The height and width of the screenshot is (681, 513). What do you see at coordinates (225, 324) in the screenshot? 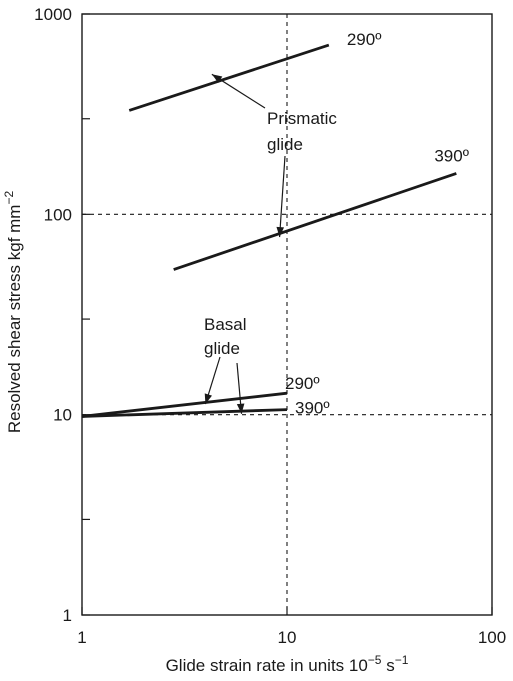
I see `annotation-basal-glide-line-1: Basal` at bounding box center [225, 324].